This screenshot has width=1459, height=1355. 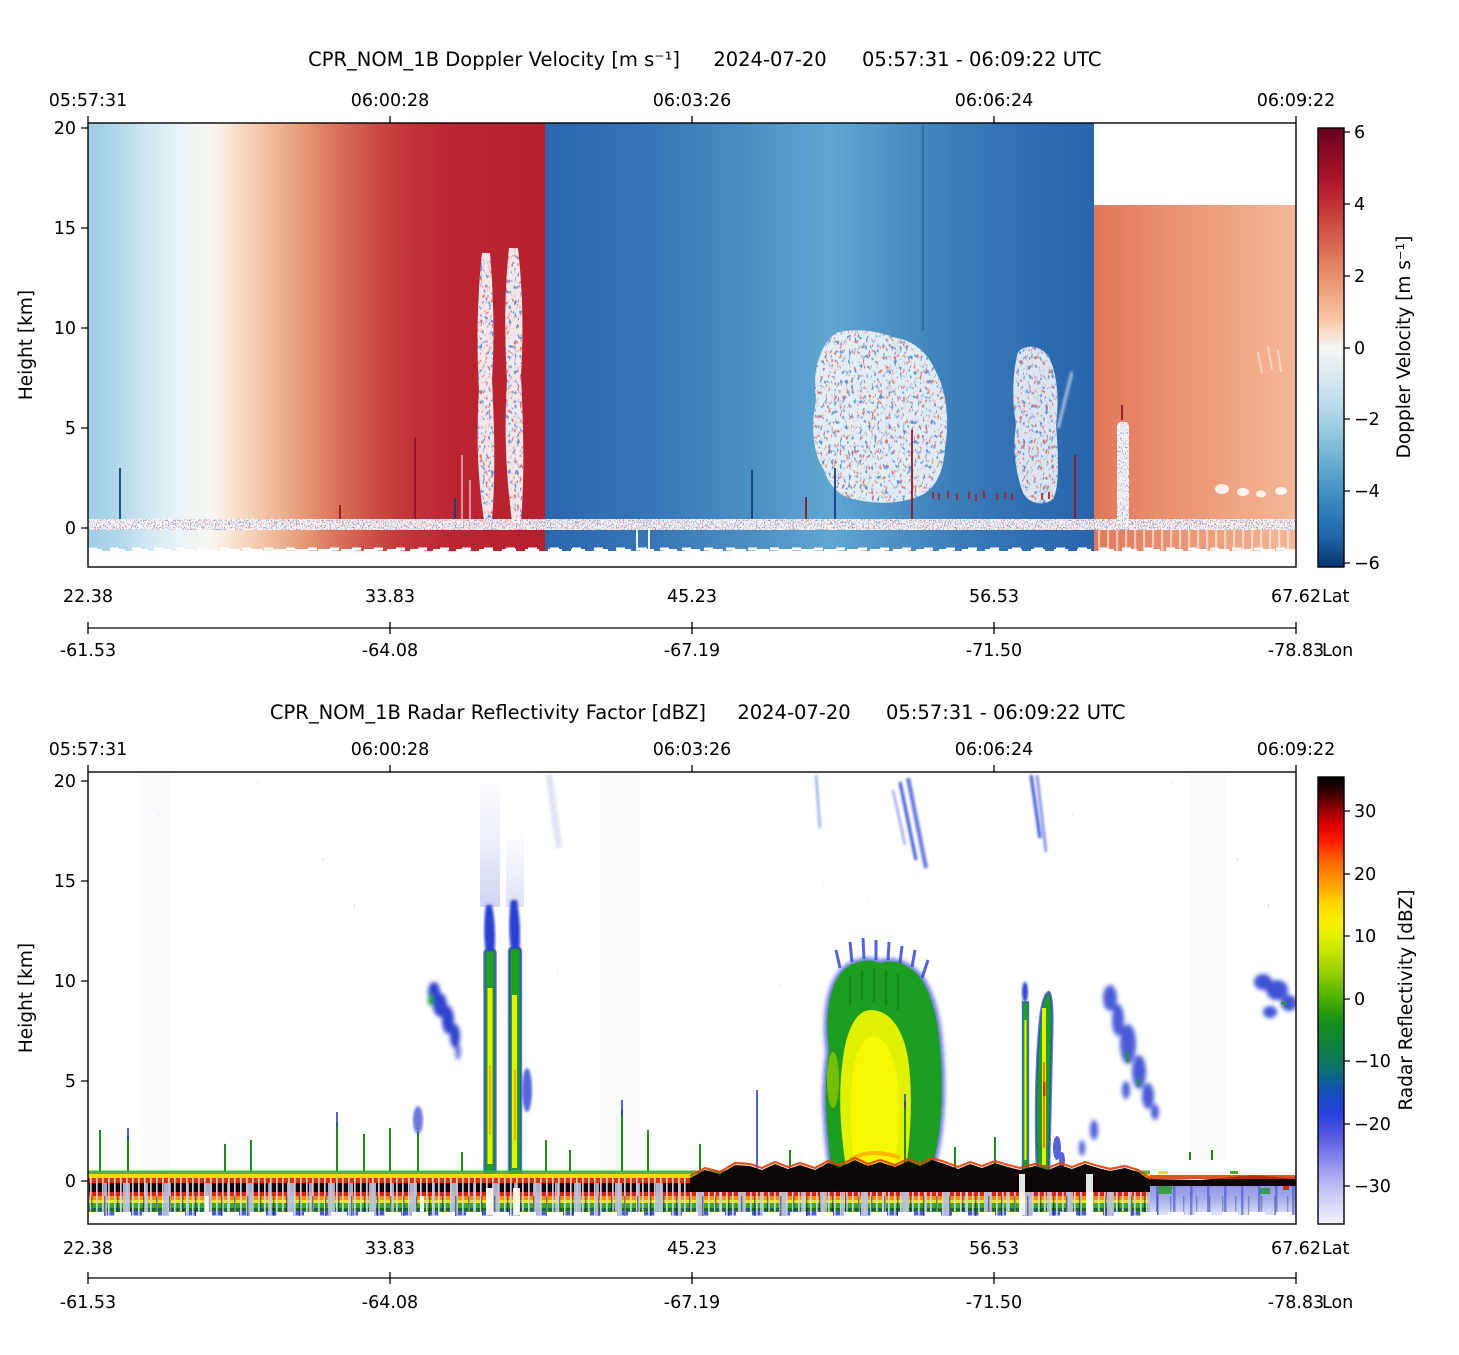 I want to click on p1-lon-2: -67.19, so click(x=692, y=651).